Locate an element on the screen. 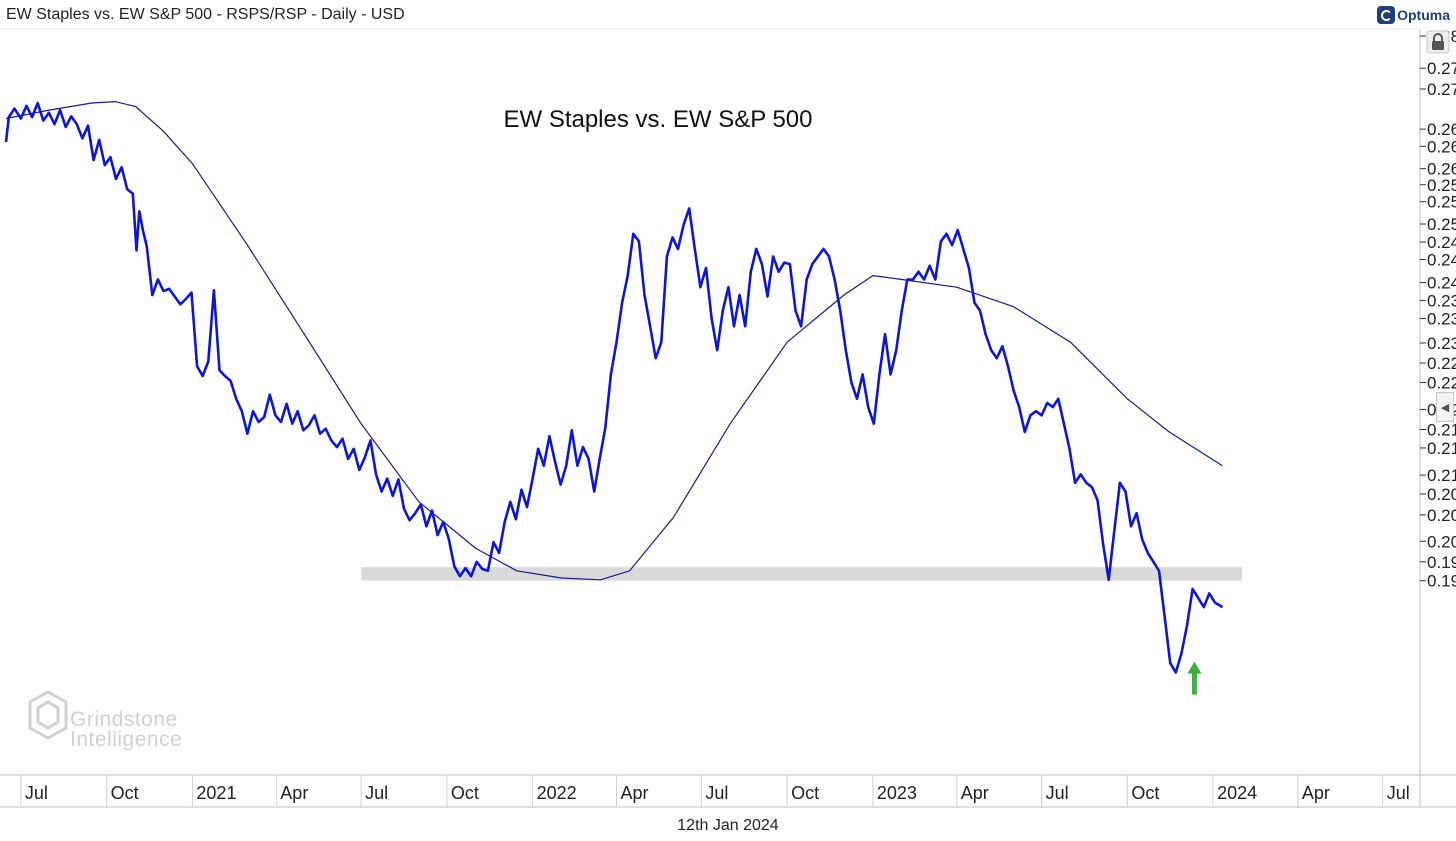 The image size is (1456, 841). brand-name: Optuma is located at coordinates (1423, 15).